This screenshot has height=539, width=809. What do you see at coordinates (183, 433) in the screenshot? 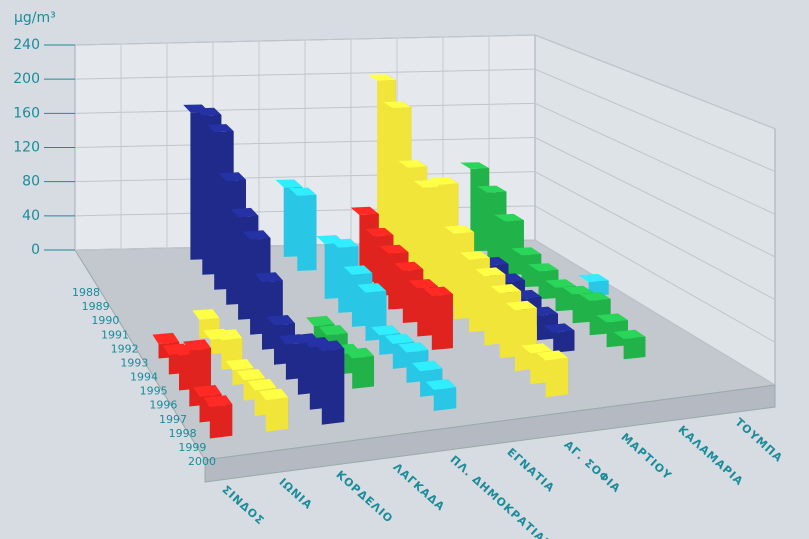
I see `depth-label: 1998` at bounding box center [183, 433].